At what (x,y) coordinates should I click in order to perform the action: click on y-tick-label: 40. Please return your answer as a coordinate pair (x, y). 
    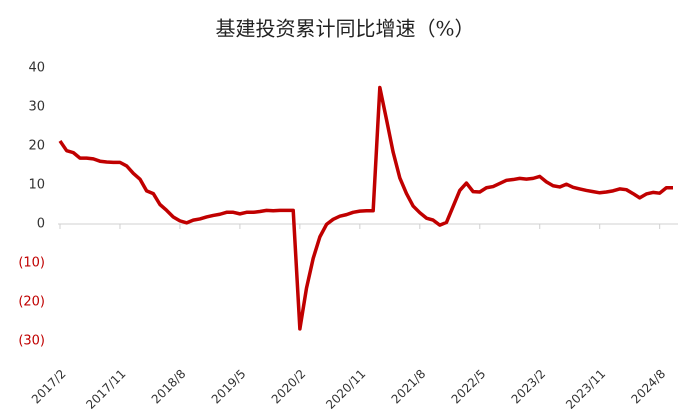
    Looking at the image, I should click on (36, 68).